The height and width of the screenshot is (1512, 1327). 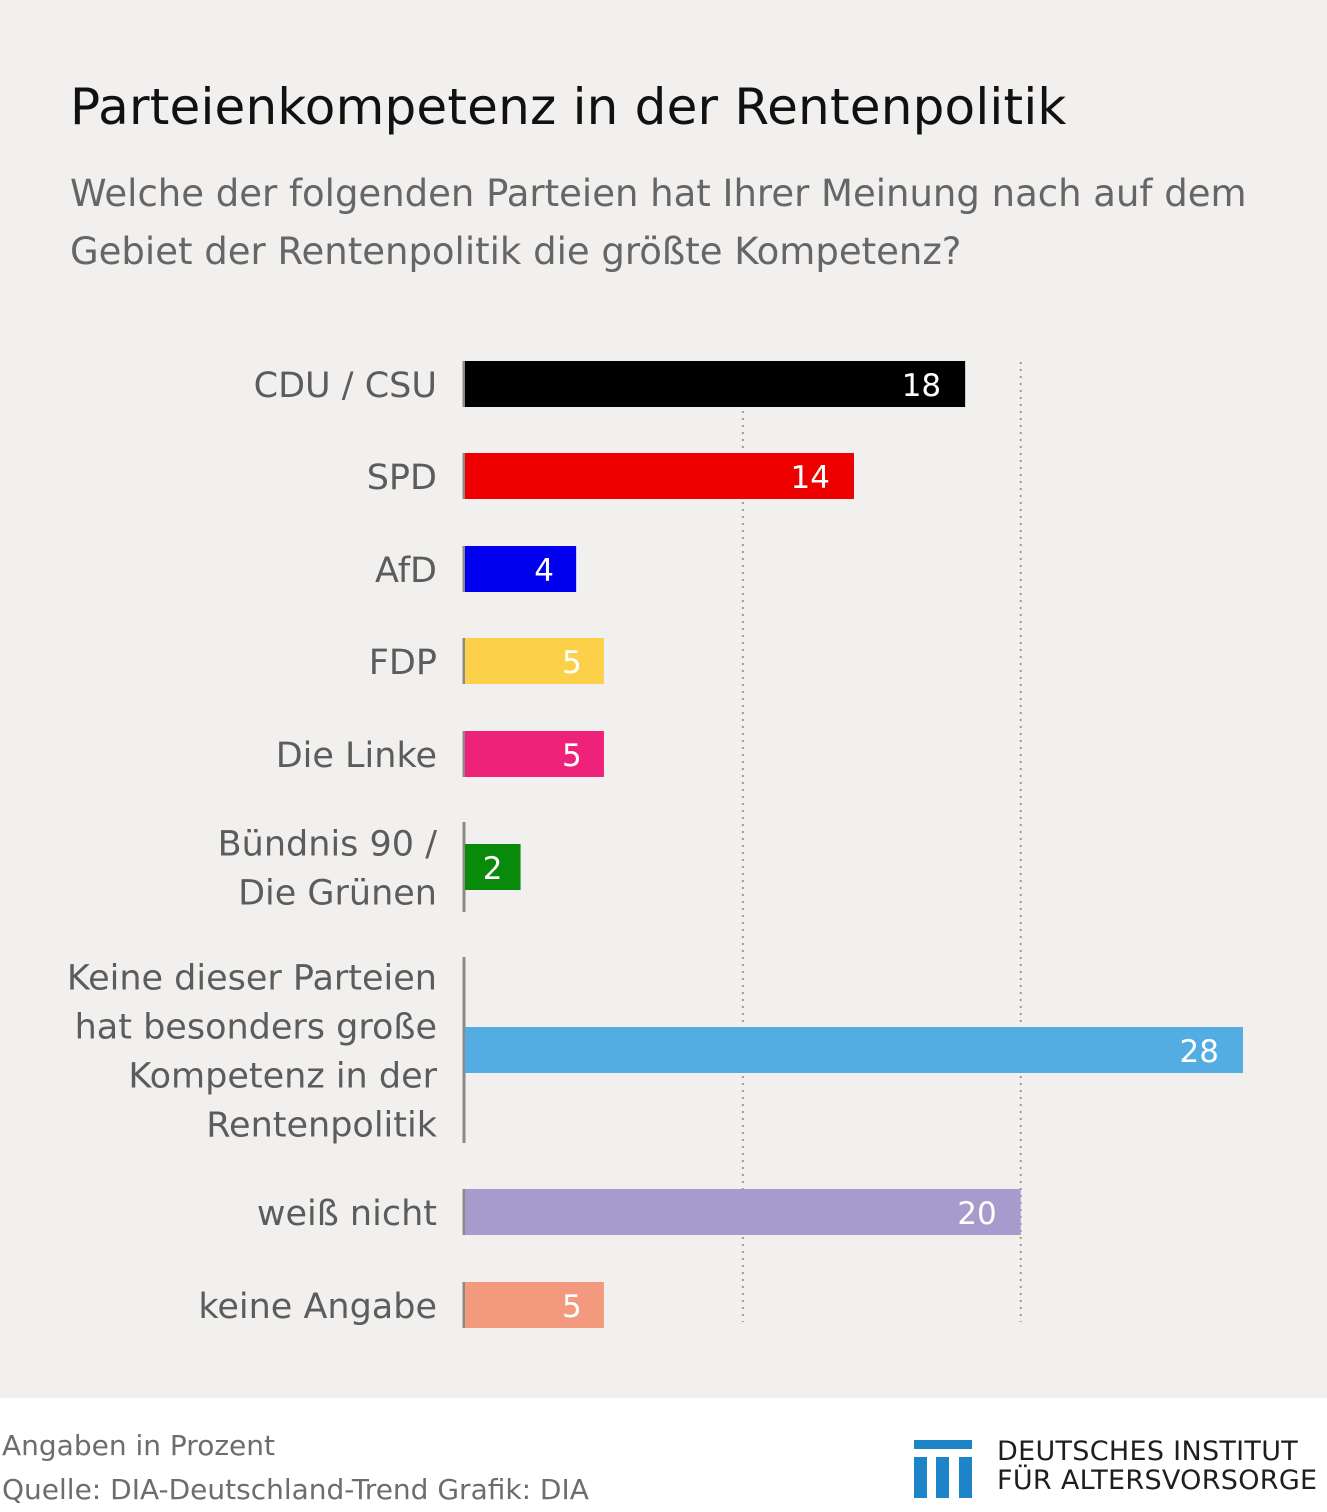 What do you see at coordinates (568, 107) in the screenshot?
I see `chart-title: Parteienkompetenz in der Rentenpolitik` at bounding box center [568, 107].